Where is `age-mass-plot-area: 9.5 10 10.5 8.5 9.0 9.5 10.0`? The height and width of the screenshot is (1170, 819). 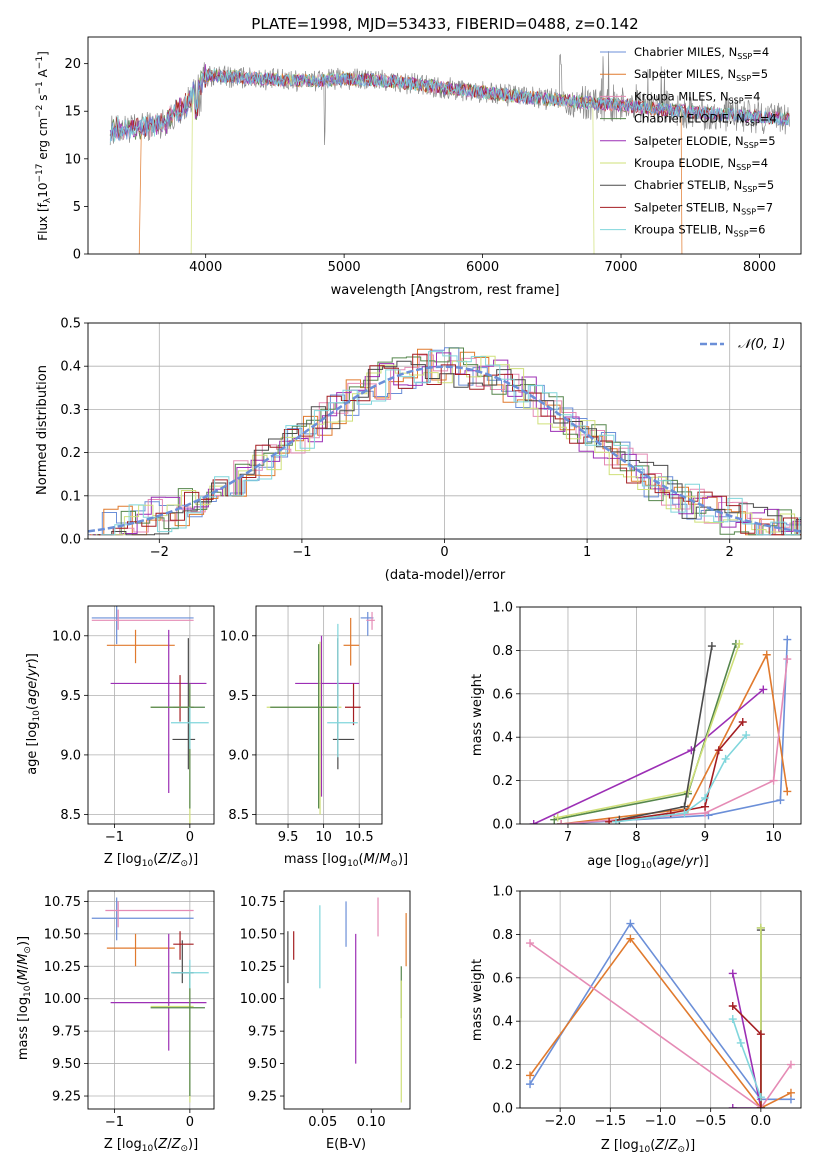 age-mass-plot-area: 9.5 10 10.5 8.5 9.0 9.5 10.0 is located at coordinates (301, 725).